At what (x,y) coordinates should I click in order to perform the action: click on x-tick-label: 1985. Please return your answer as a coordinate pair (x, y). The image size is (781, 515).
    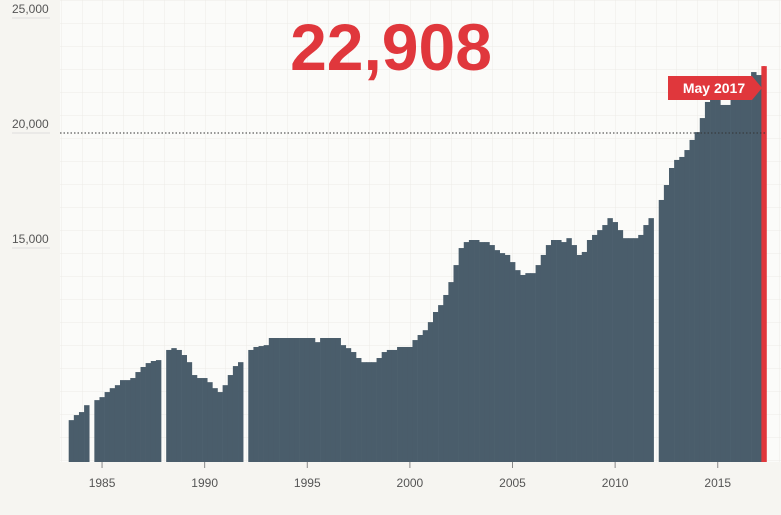
    Looking at the image, I should click on (102, 483).